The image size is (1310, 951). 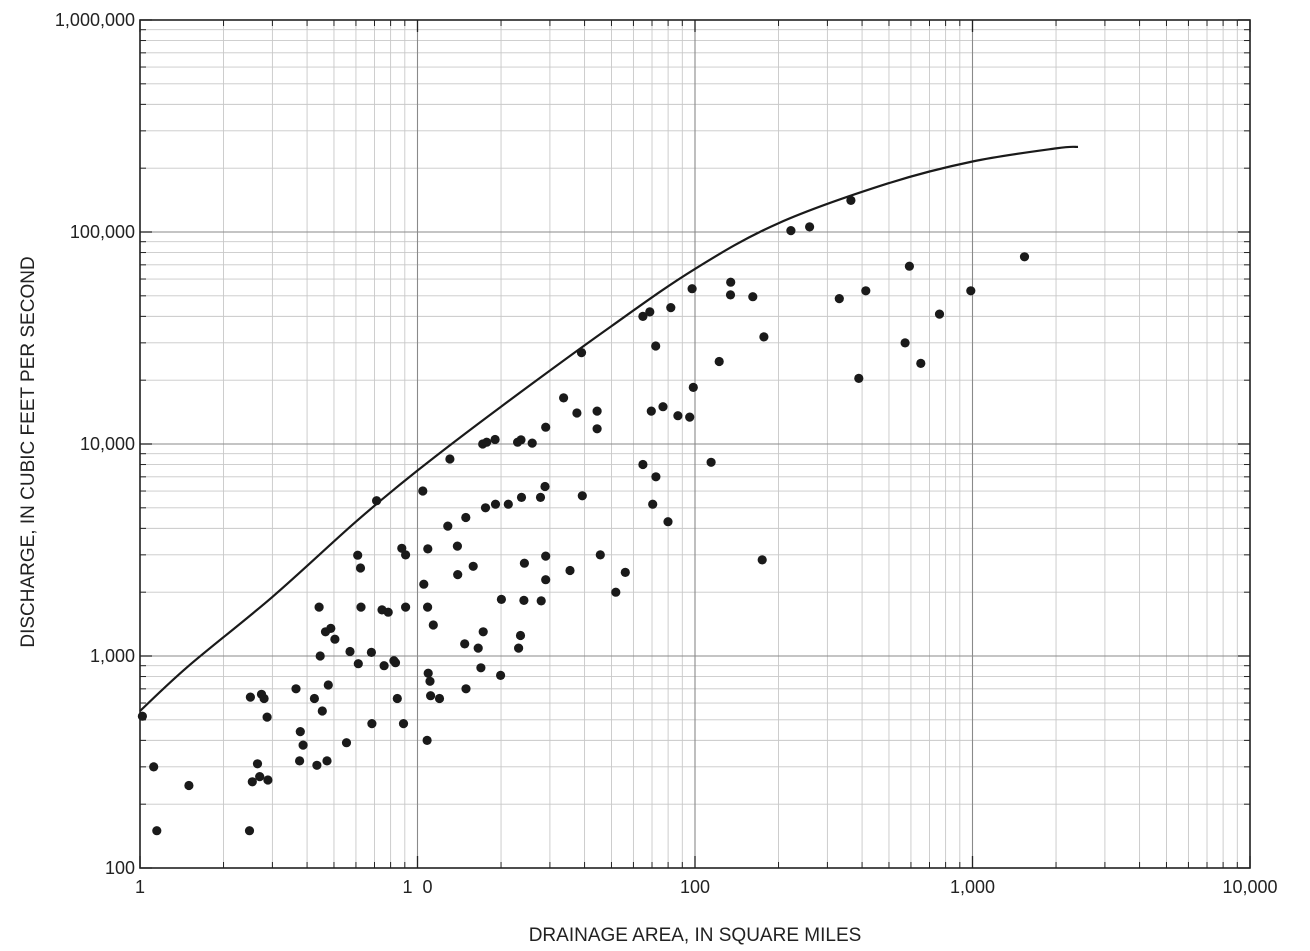 What do you see at coordinates (107, 444) in the screenshot?
I see `y-tick-label: 10,000` at bounding box center [107, 444].